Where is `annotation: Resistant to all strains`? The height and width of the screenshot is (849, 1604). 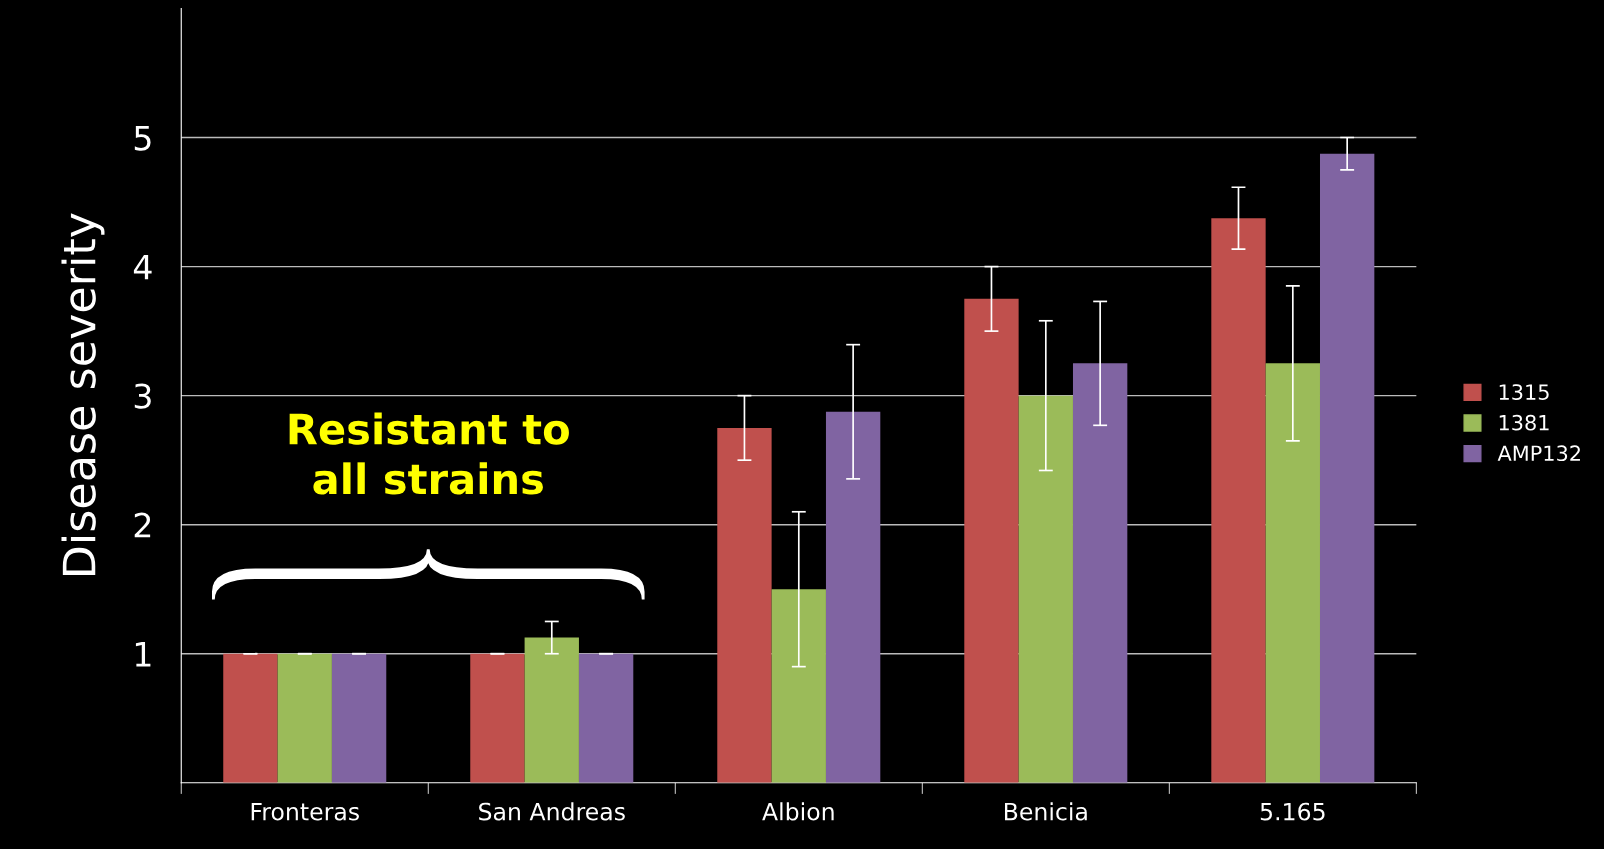 annotation: Resistant to all strains is located at coordinates (429, 453).